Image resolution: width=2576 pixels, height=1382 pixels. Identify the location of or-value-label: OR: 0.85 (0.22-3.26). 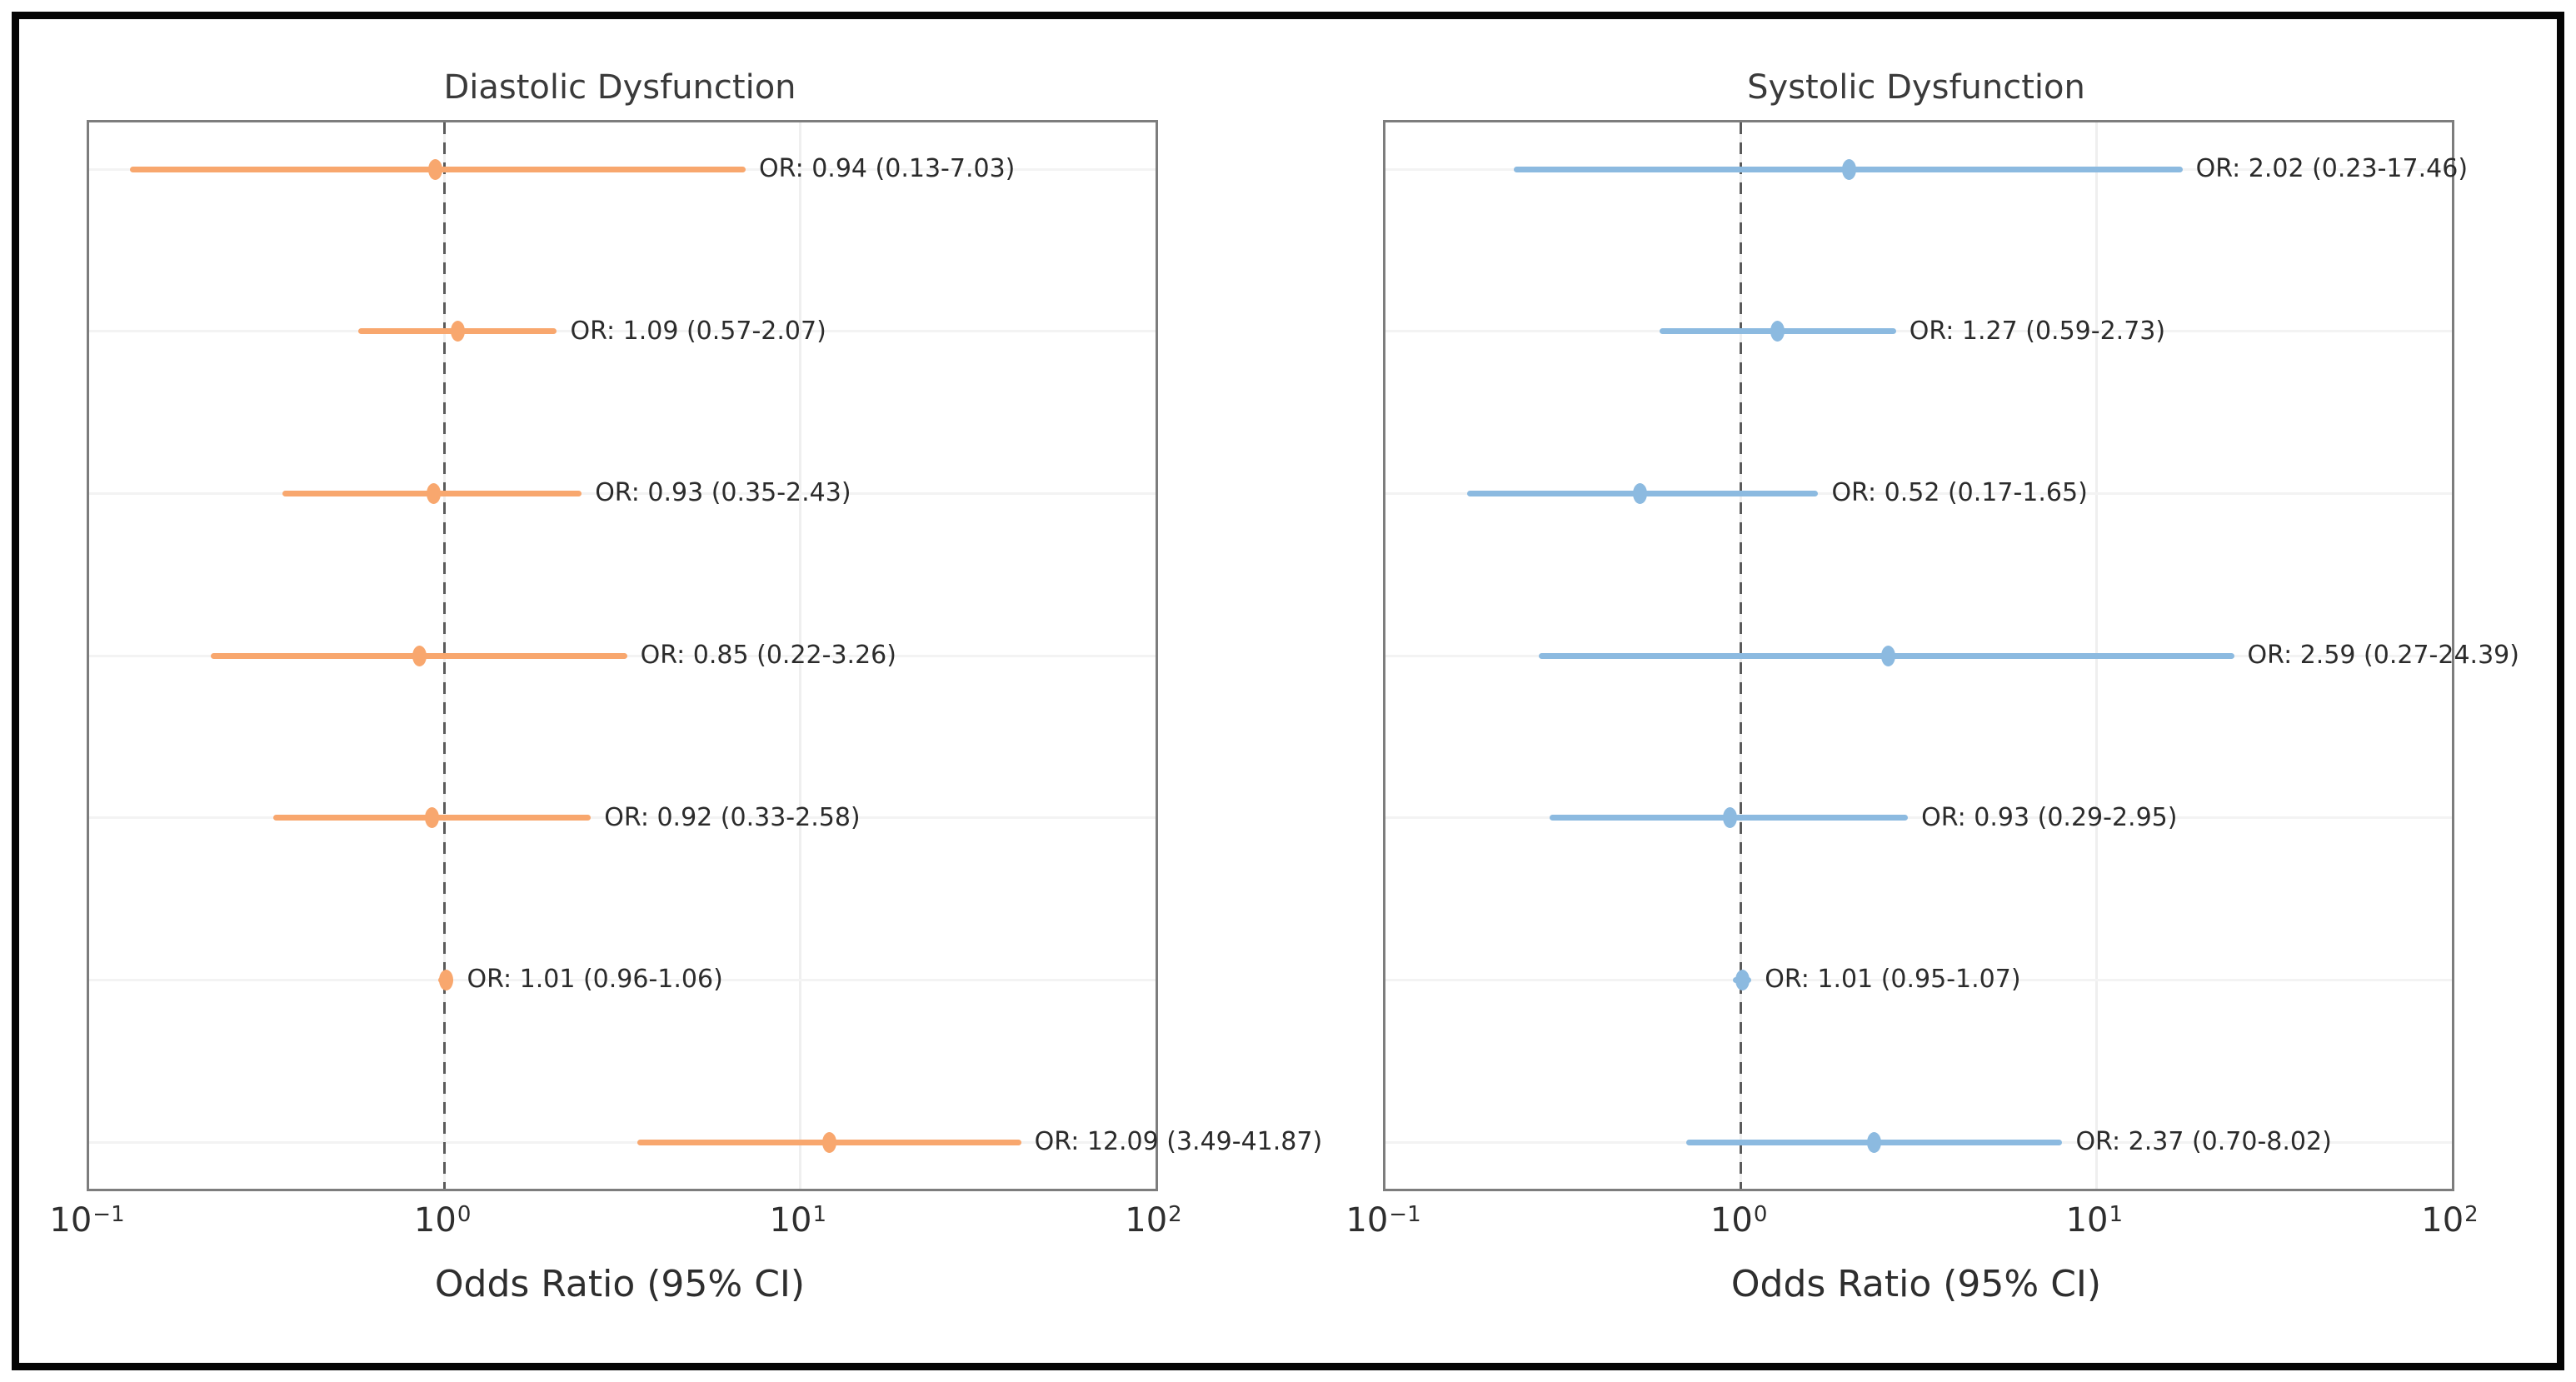
(768, 655).